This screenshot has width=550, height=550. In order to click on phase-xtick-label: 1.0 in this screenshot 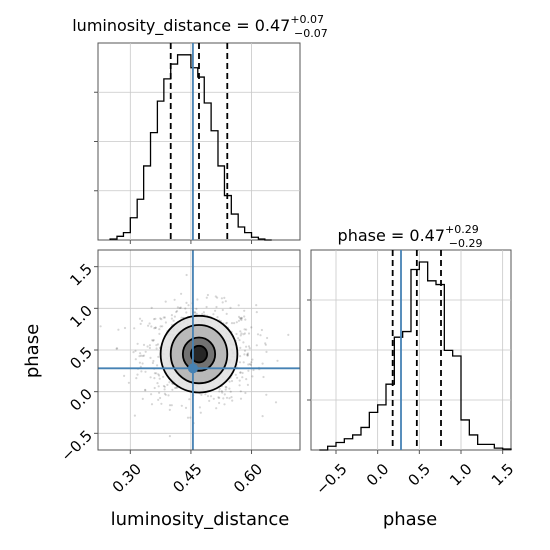, I will do `click(461, 475)`.